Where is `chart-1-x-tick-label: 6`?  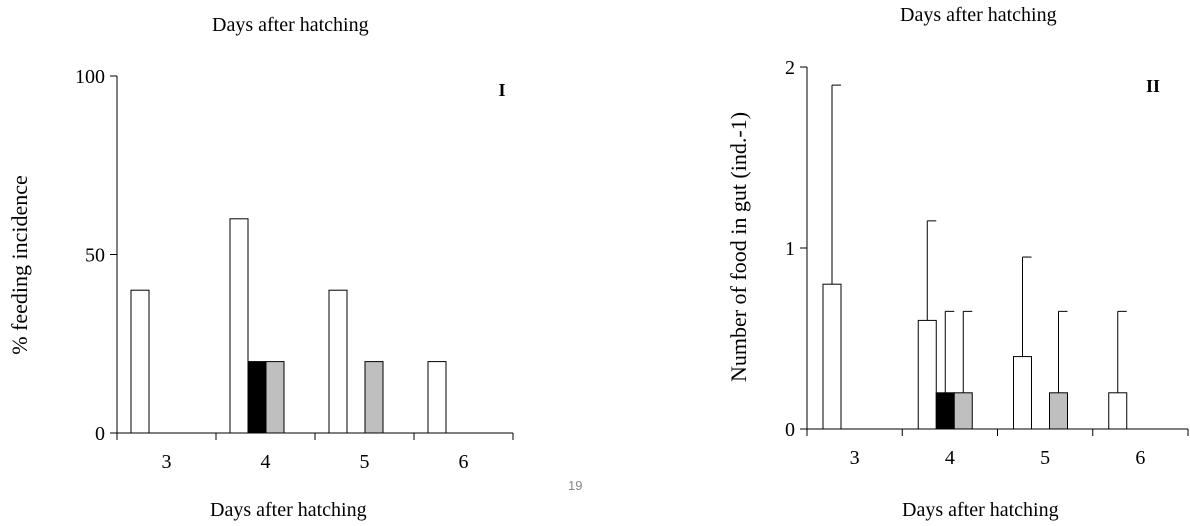
chart-1-x-tick-label: 6 is located at coordinates (464, 462).